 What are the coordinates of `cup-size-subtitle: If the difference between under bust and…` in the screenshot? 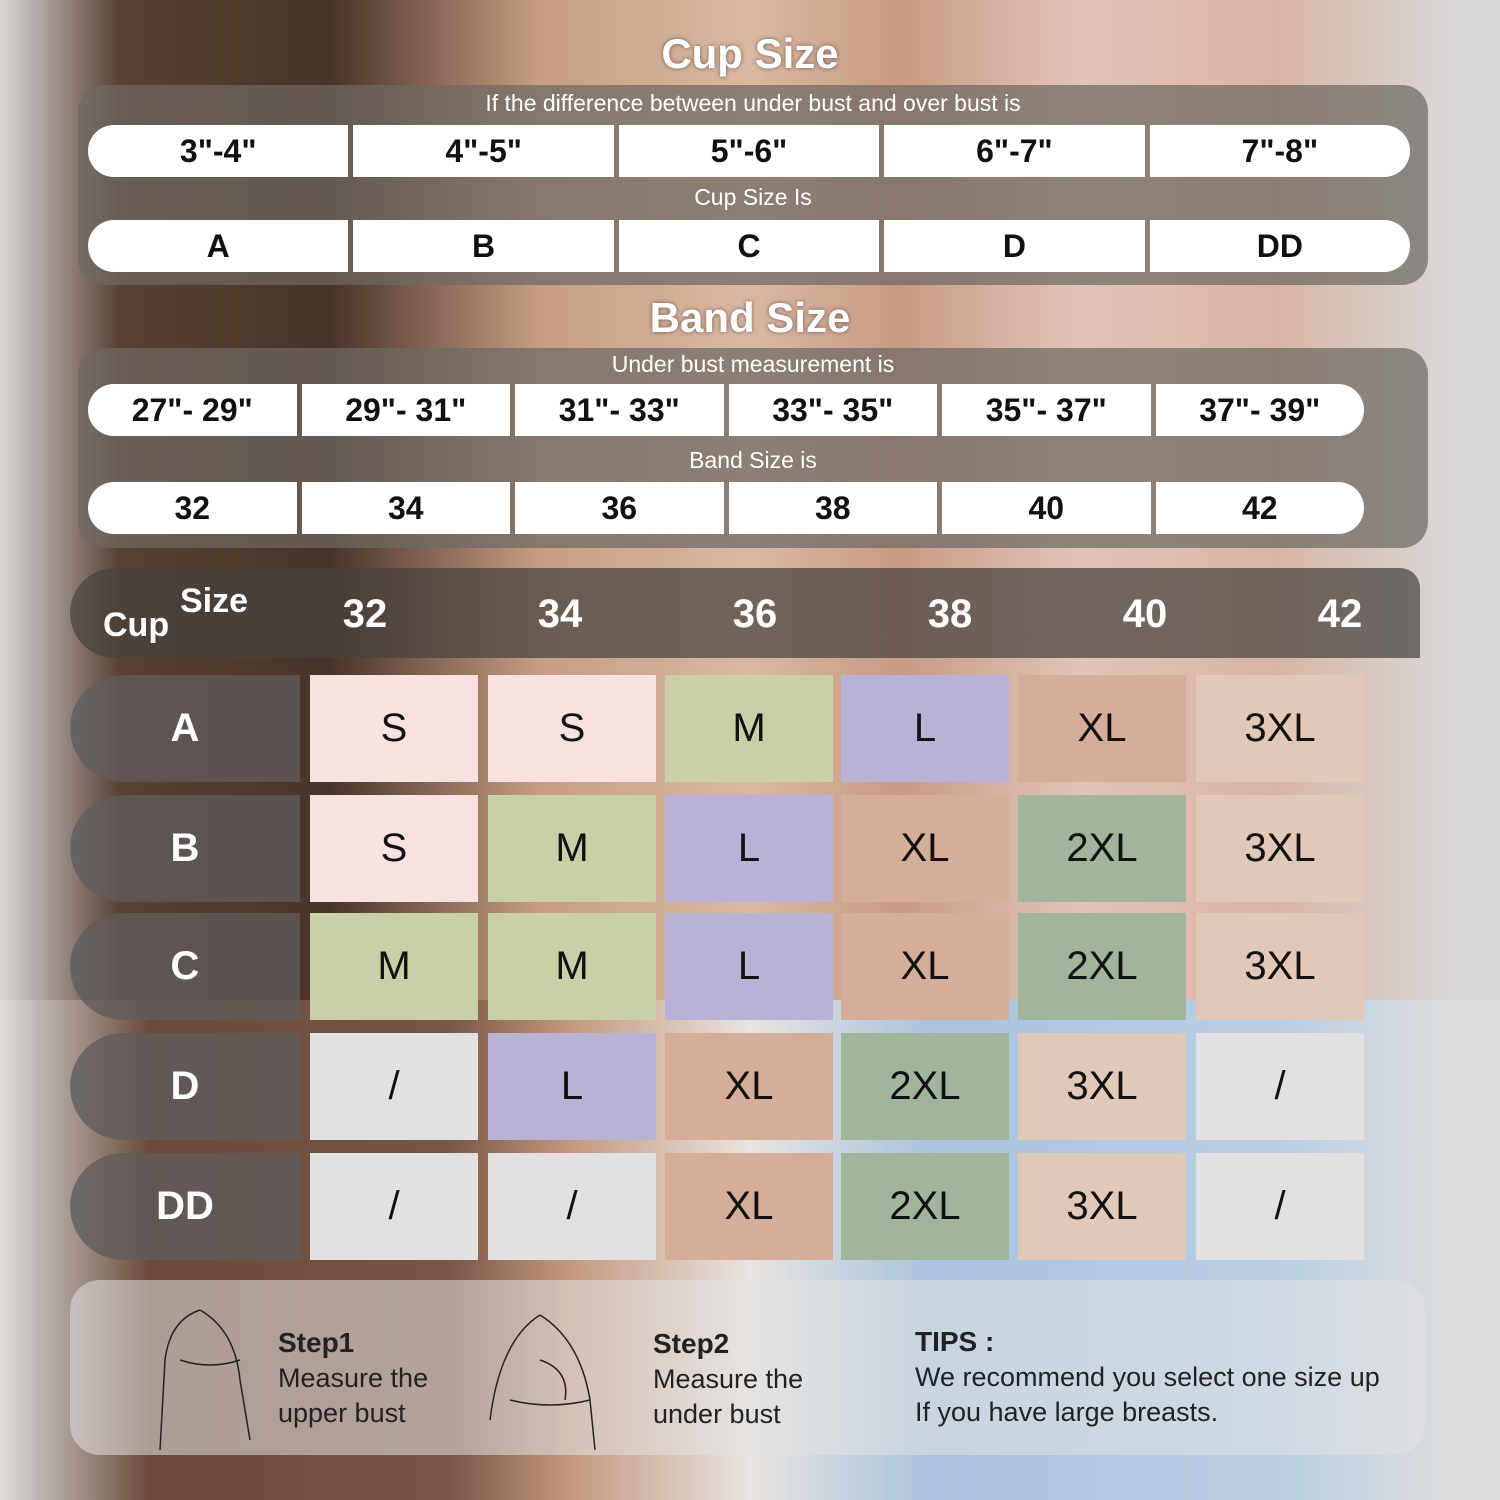 It's located at (753, 103).